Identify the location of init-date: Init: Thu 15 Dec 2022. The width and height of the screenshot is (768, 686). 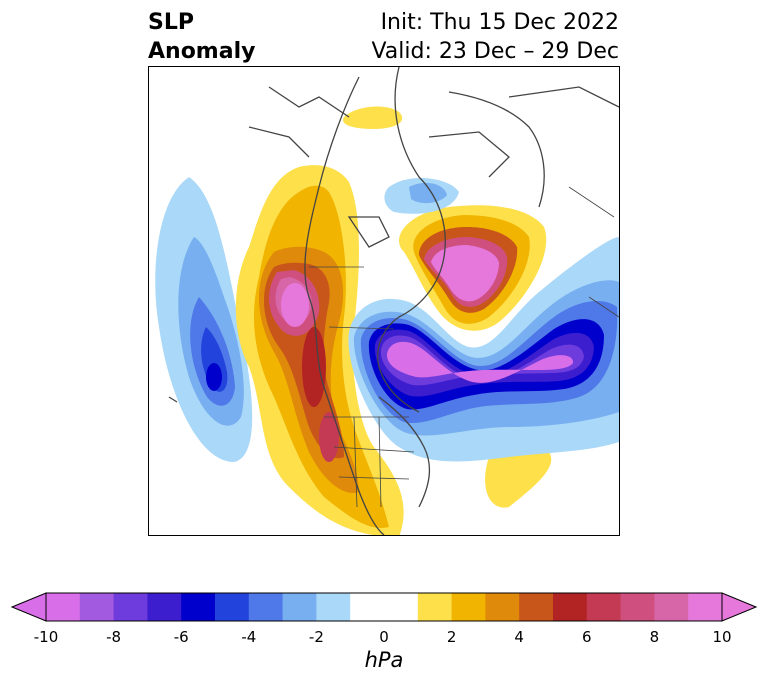
(499, 22).